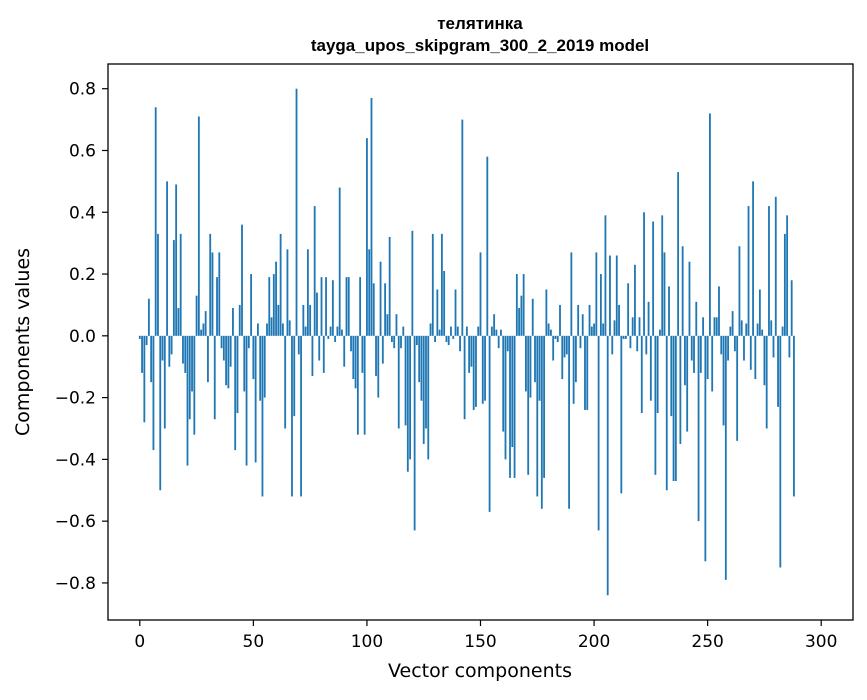  Describe the element at coordinates (82, 151) in the screenshot. I see `y-tick-label: 0.6` at that location.